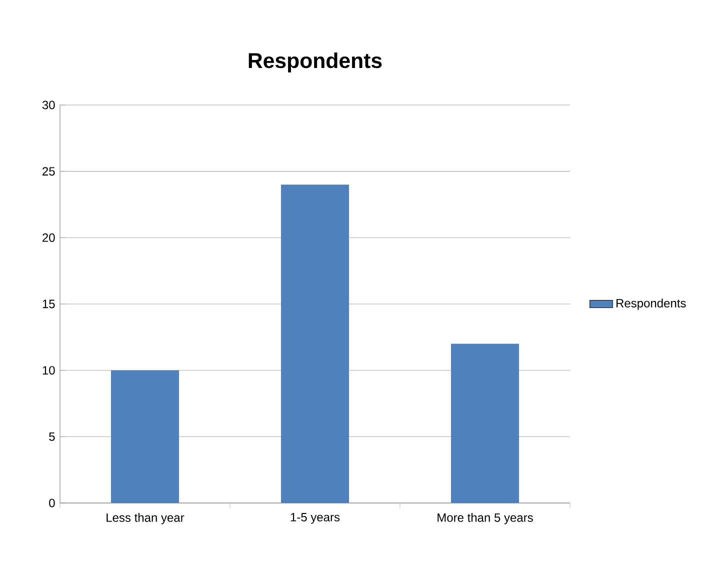 The image size is (703, 571). What do you see at coordinates (315, 62) in the screenshot?
I see `chart-title: Respondents` at bounding box center [315, 62].